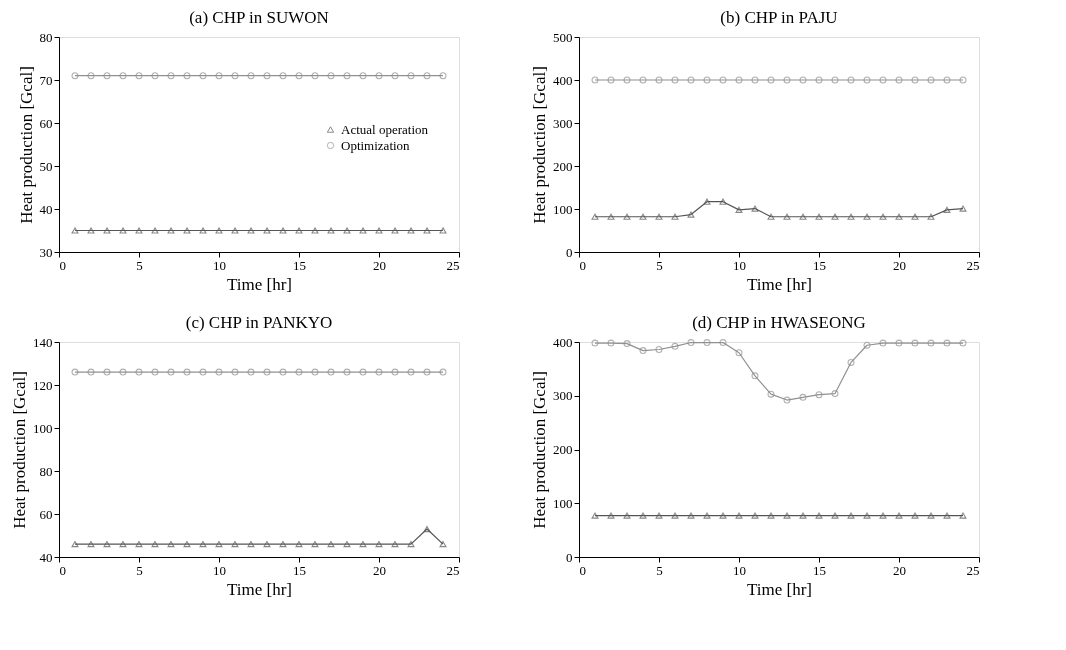  Describe the element at coordinates (563, 503) in the screenshot. I see `y-tick-label: 100` at that location.